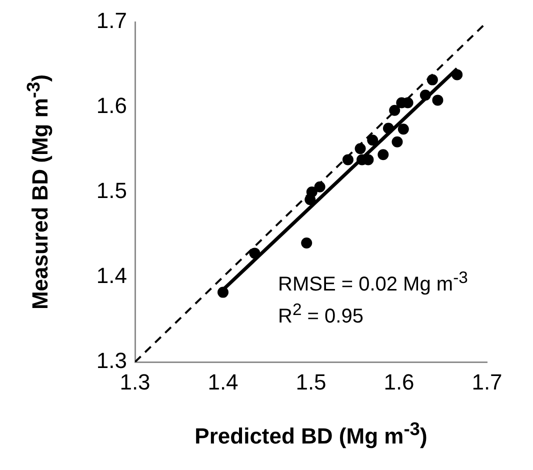 The width and height of the screenshot is (533, 470). Describe the element at coordinates (487, 381) in the screenshot. I see `x-tick-label: 1.7` at that location.